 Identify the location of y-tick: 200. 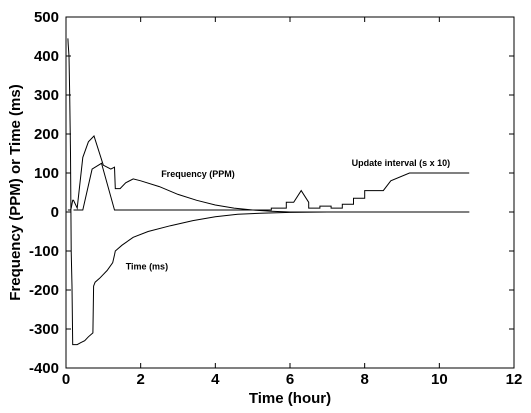
(274, 134).